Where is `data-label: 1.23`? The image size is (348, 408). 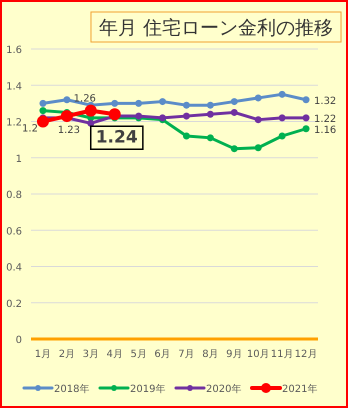 data-label: 1.23 is located at coordinates (69, 130).